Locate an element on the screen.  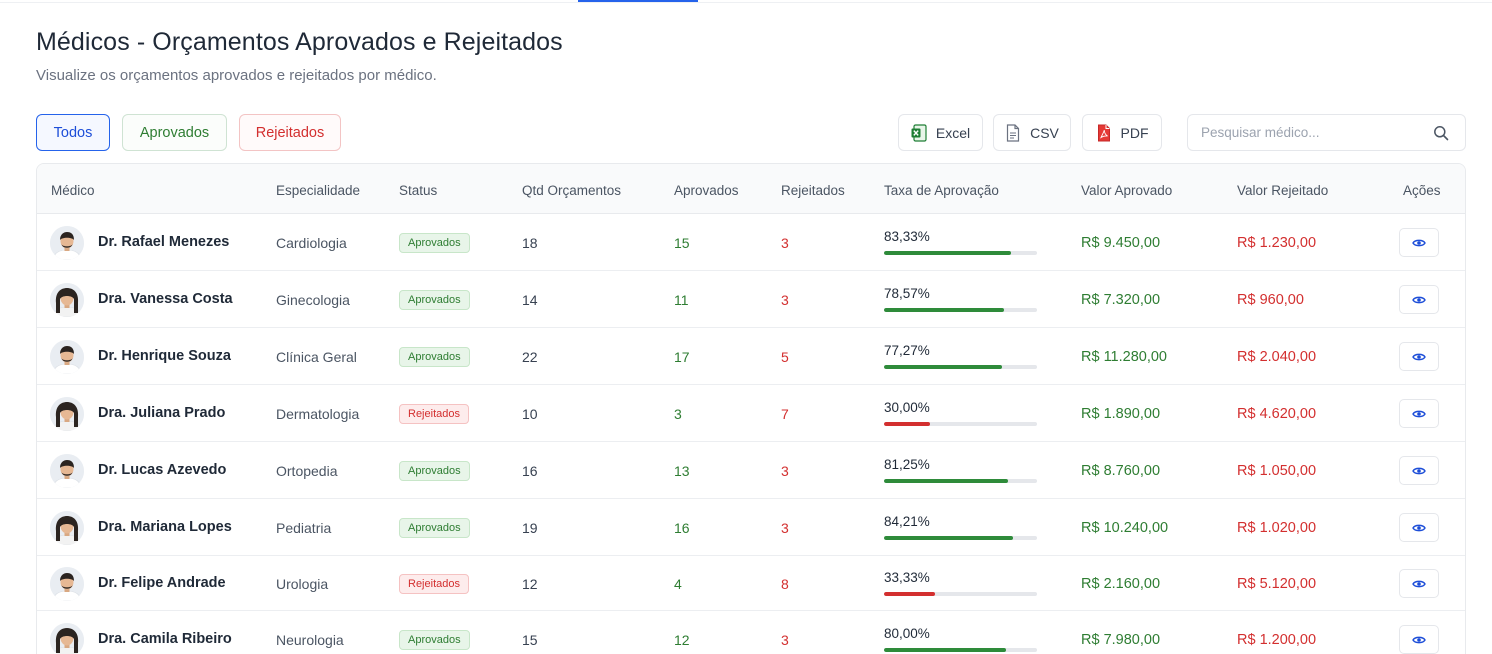
doctor-name: Dra. Juliana Prado is located at coordinates (162, 413).